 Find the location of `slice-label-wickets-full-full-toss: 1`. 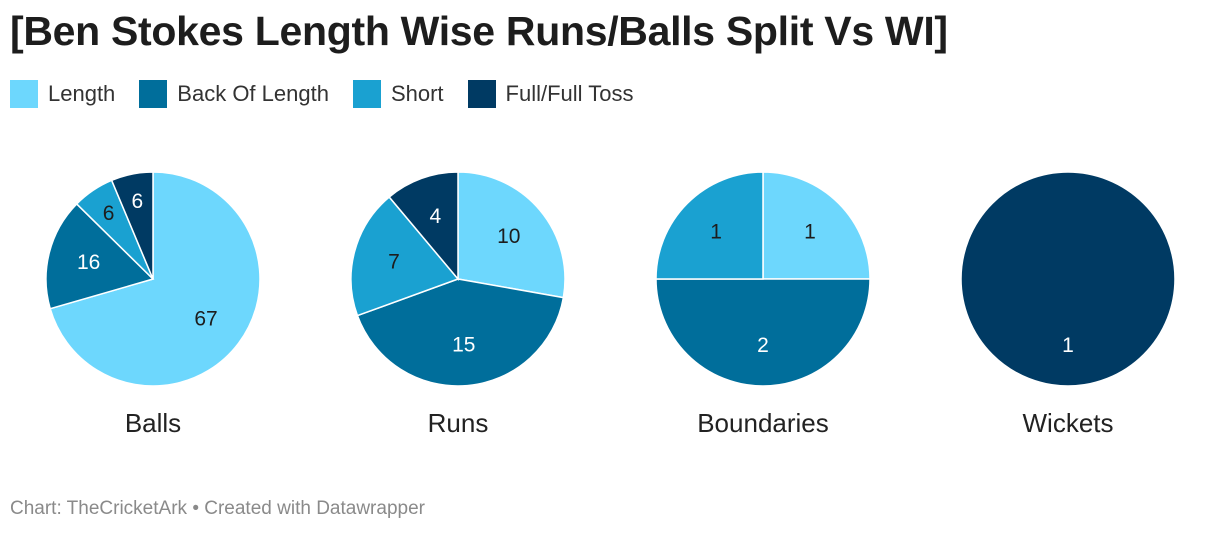

slice-label-wickets-full-full-toss: 1 is located at coordinates (1068, 345).